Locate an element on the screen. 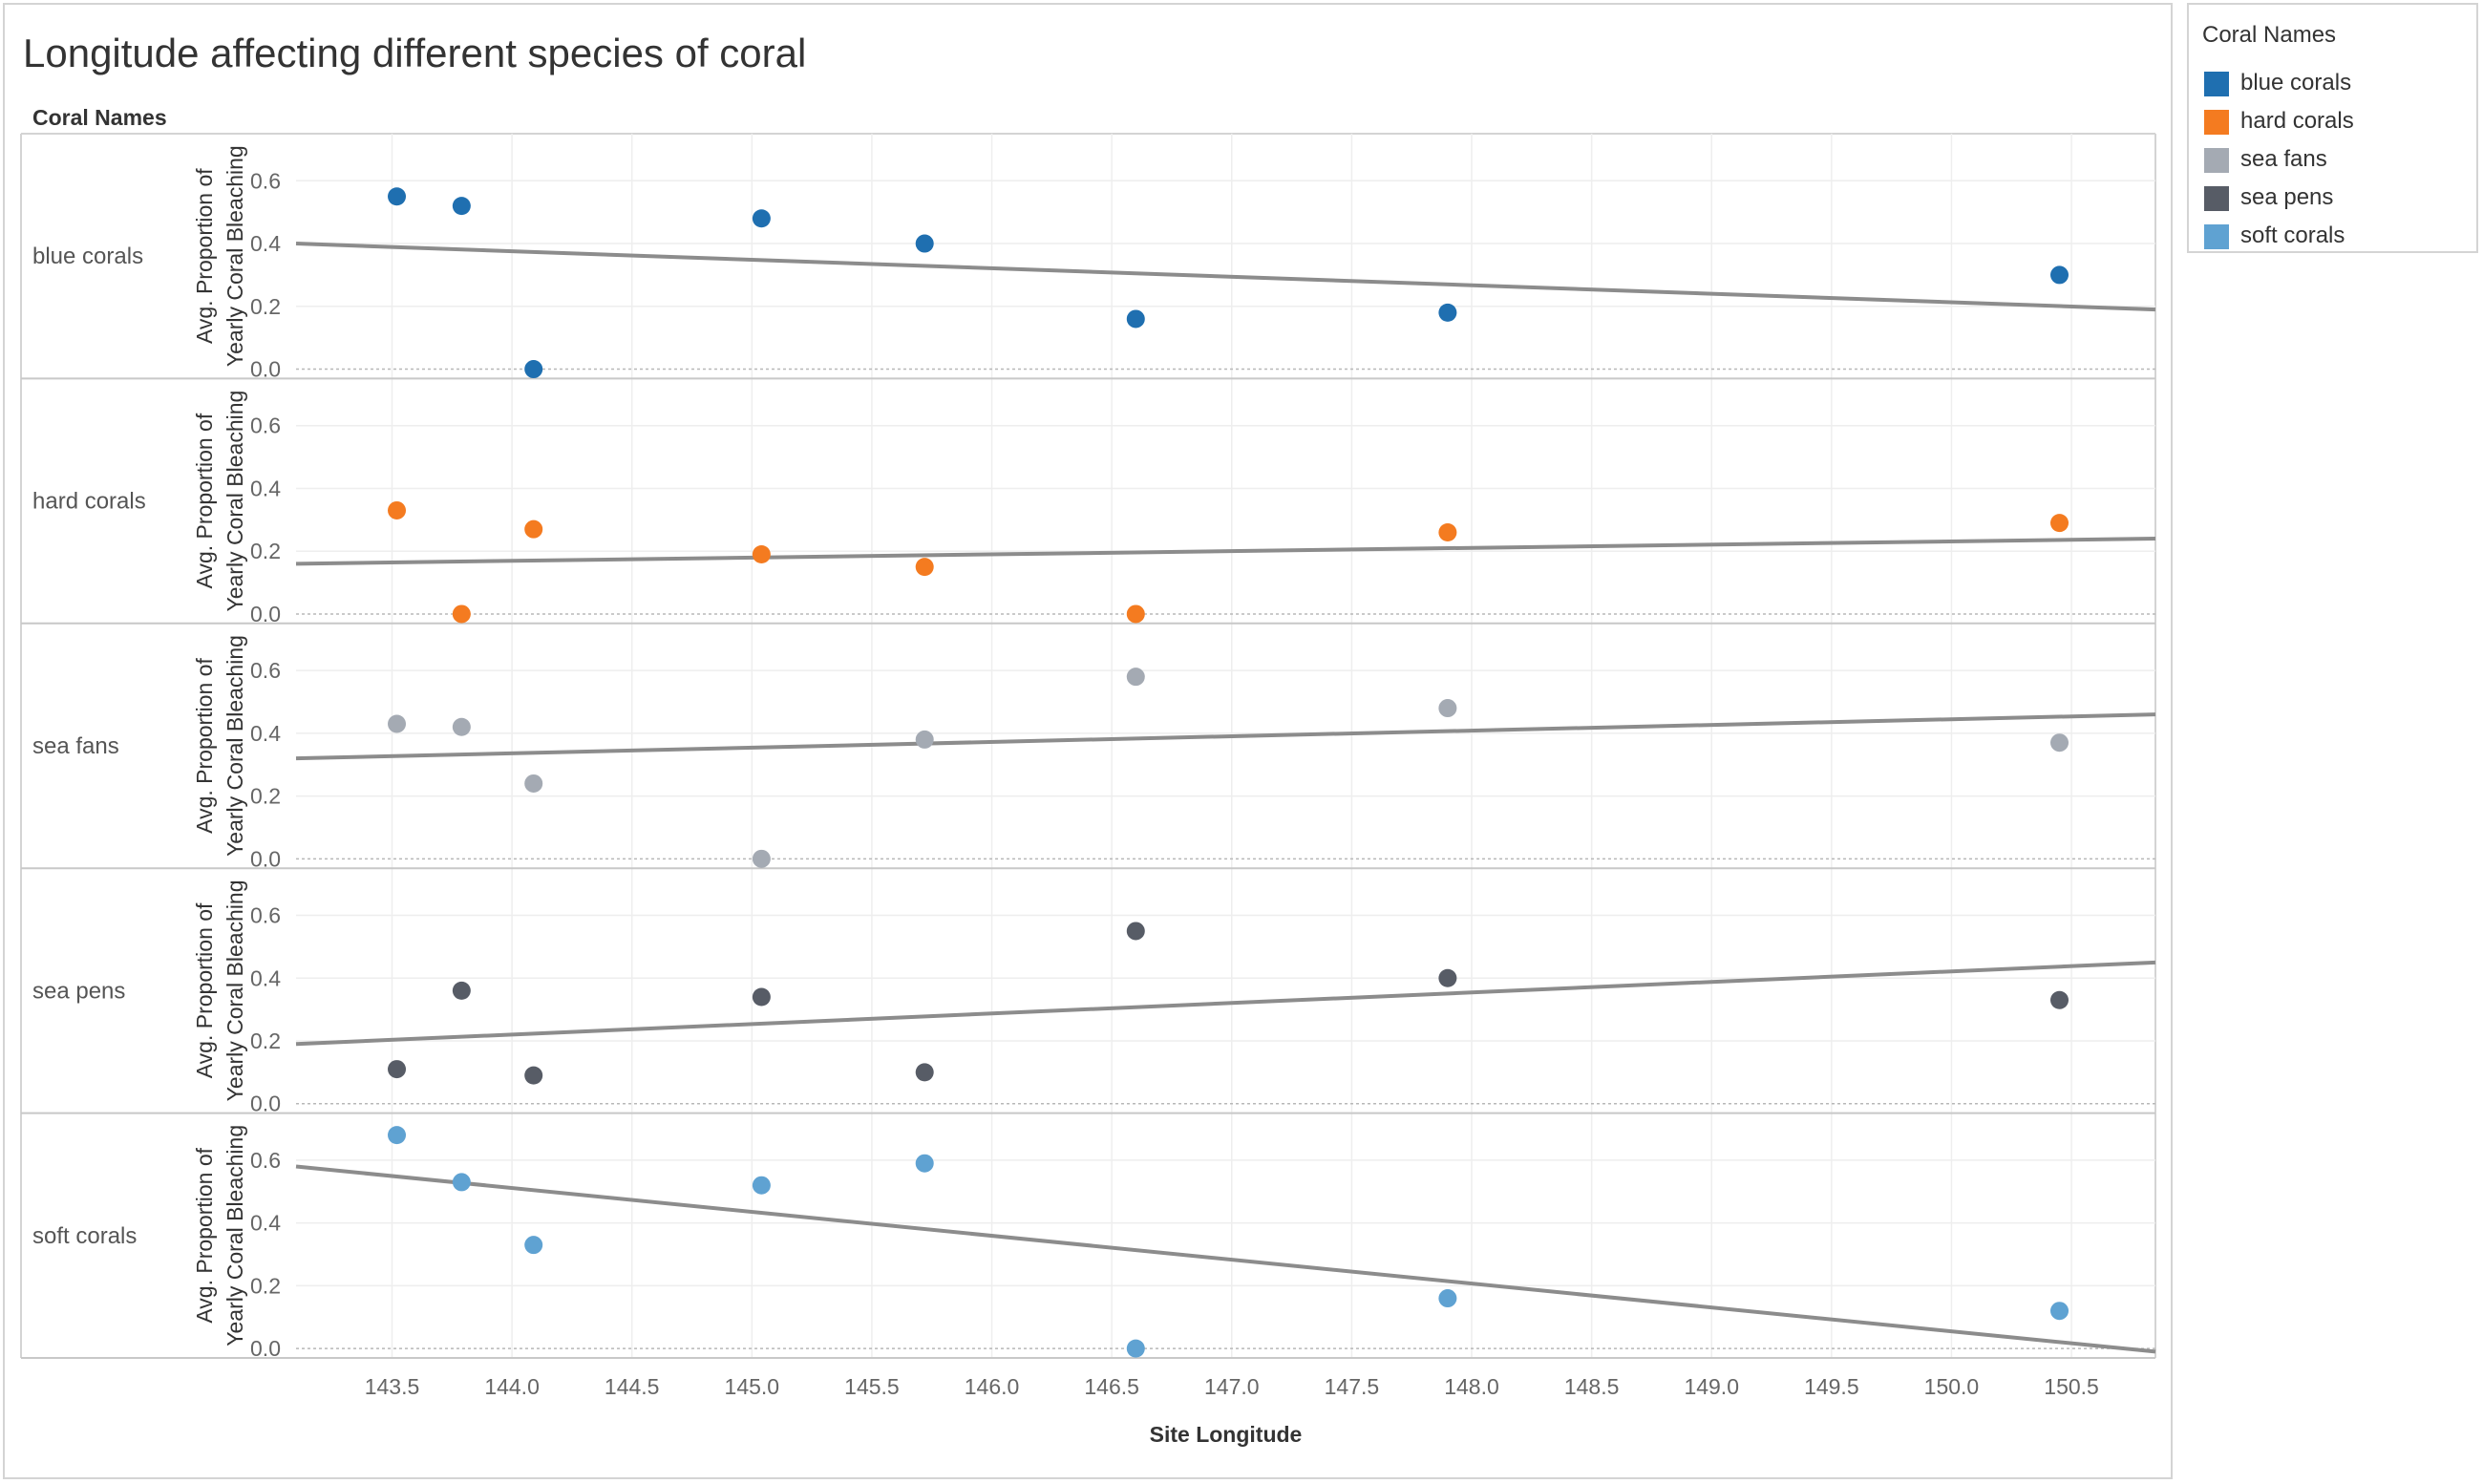  x-tick-label-8: 147.5 is located at coordinates (1352, 1386).